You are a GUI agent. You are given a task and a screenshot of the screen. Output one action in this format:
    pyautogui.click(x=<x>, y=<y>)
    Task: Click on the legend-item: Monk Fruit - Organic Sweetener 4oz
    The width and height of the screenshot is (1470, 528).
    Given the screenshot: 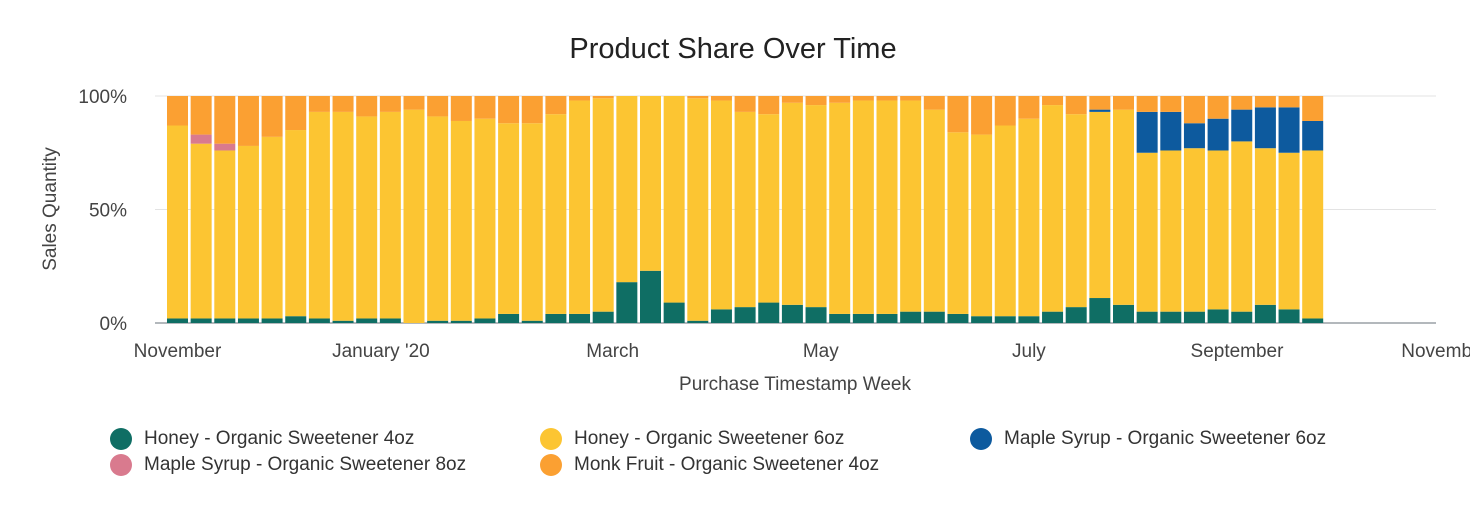 What is the action you would take?
    pyautogui.click(x=709, y=465)
    